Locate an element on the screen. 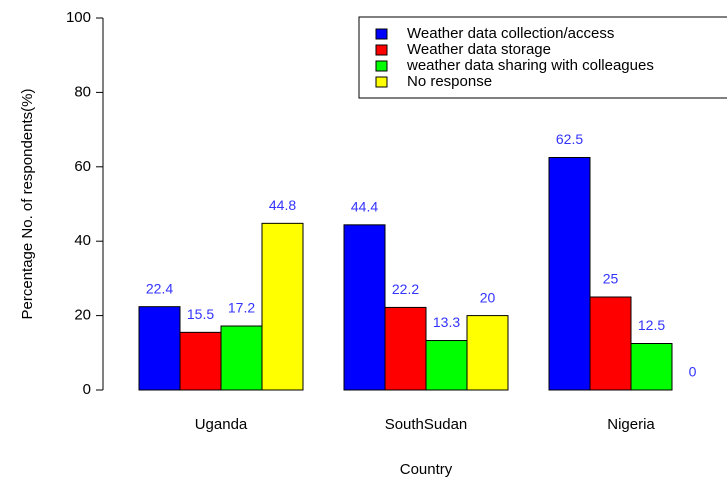 This screenshot has height=484, width=727. value-label: 44.4 is located at coordinates (364, 207).